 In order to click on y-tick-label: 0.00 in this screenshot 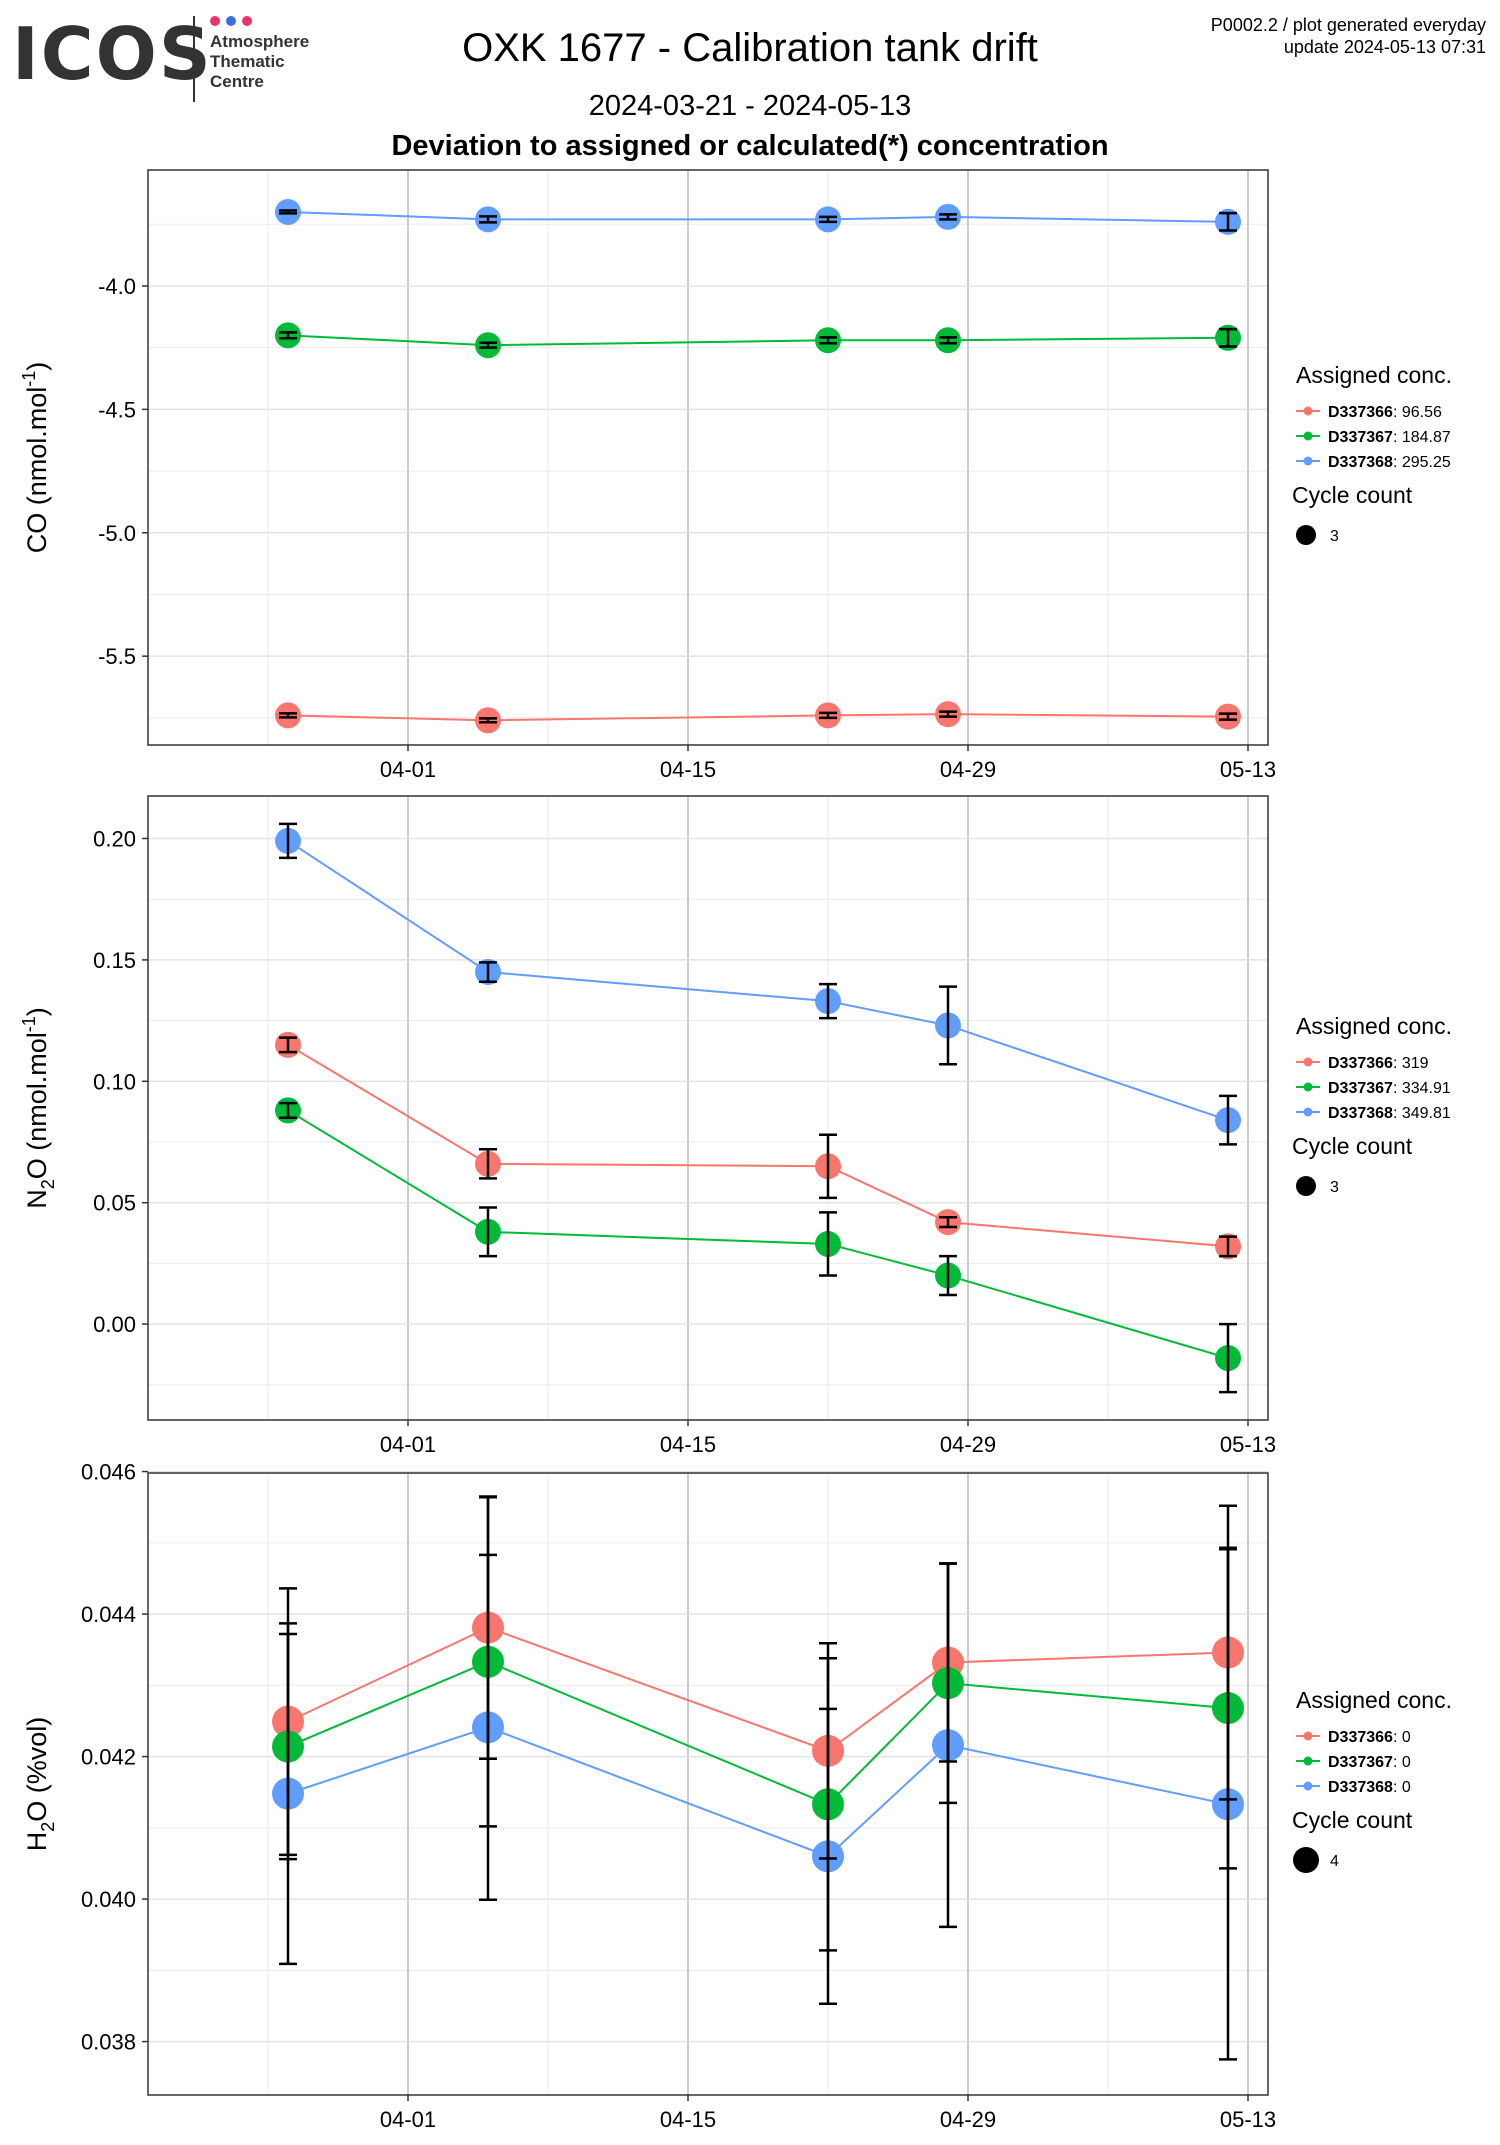, I will do `click(114, 1324)`.